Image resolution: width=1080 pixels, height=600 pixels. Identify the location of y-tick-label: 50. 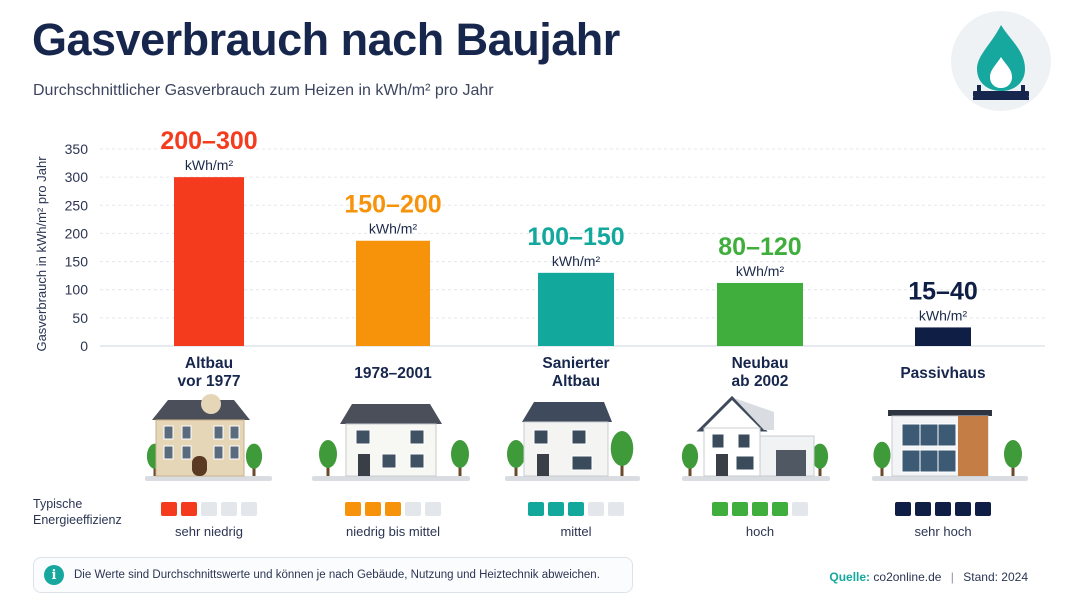
(80, 318).